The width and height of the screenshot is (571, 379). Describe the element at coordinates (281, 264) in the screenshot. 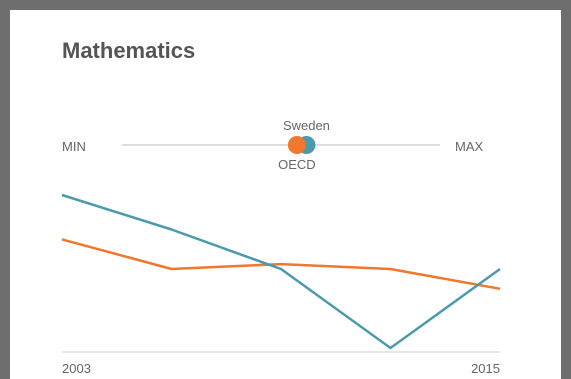

I see `oecd-series-line` at that location.